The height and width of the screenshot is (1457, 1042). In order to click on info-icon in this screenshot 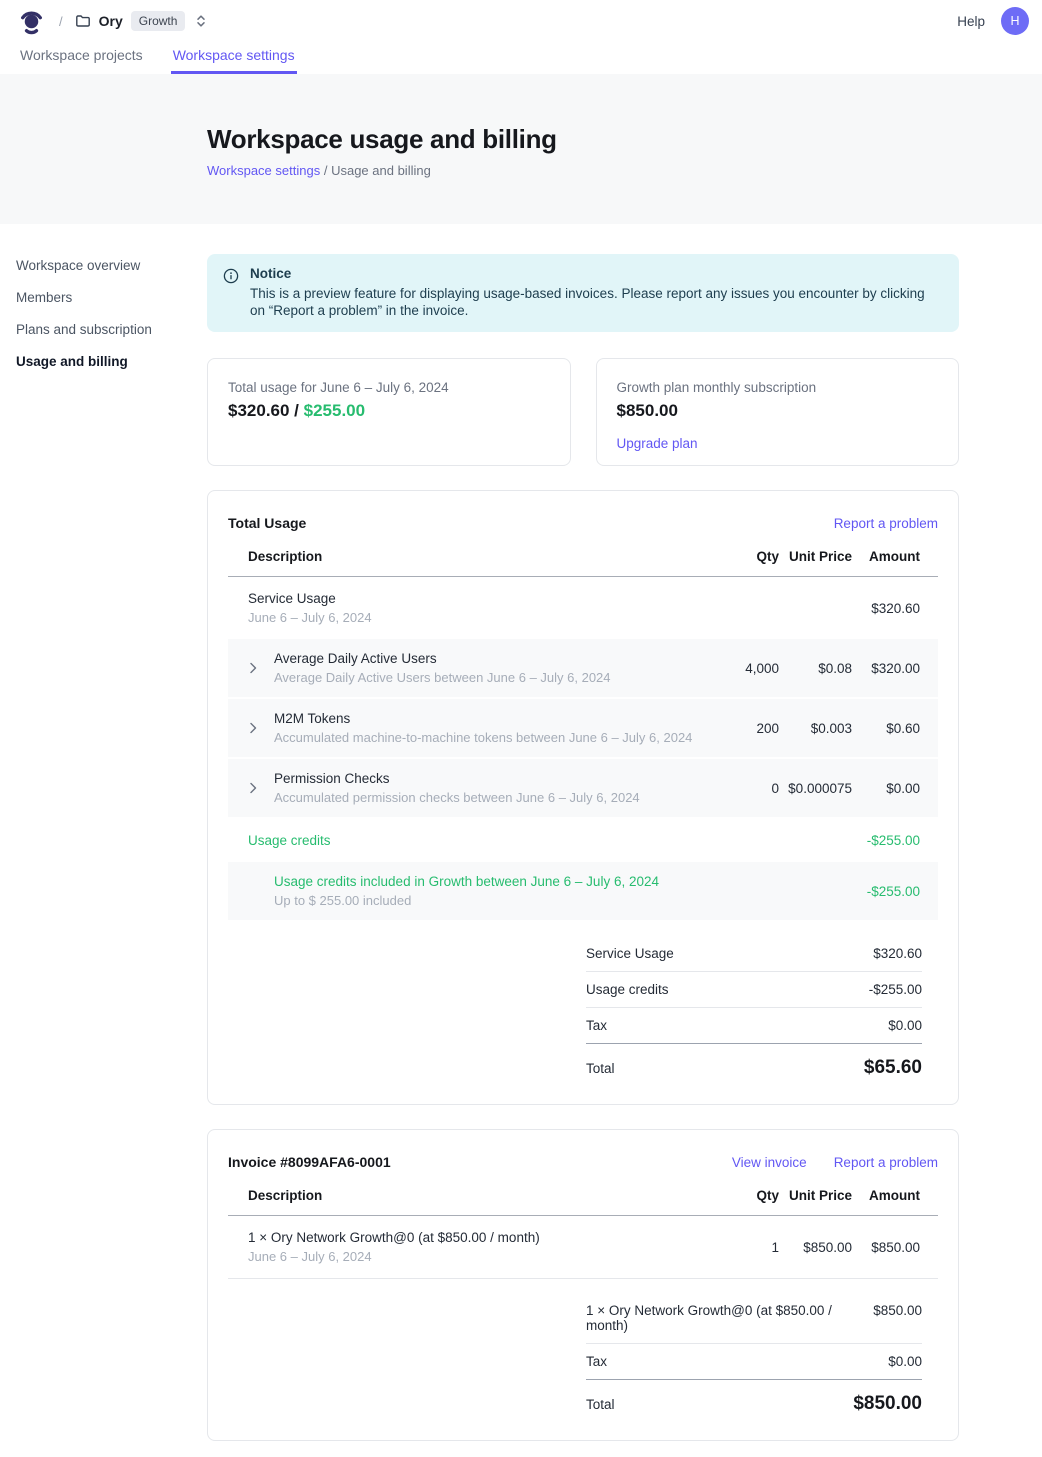, I will do `click(231, 293)`.